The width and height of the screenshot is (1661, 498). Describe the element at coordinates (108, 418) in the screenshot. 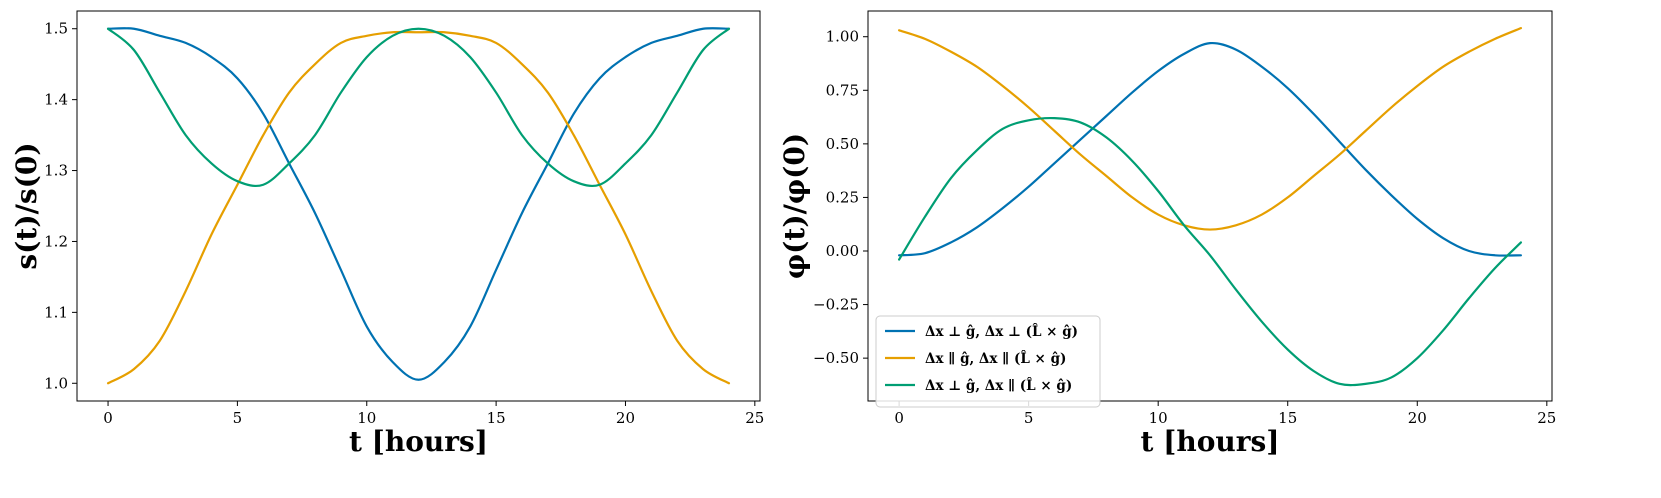

I see `left-x-tick-label: 0` at that location.